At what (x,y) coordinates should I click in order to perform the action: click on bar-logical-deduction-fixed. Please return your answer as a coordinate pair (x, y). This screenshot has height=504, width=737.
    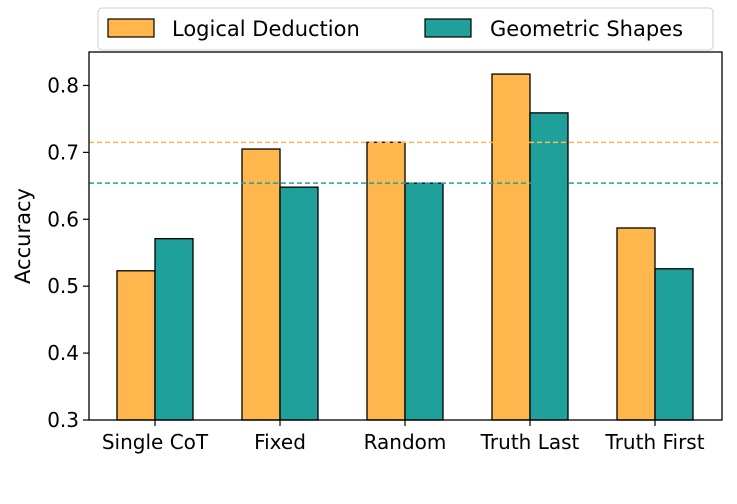
    Looking at the image, I should click on (261, 284).